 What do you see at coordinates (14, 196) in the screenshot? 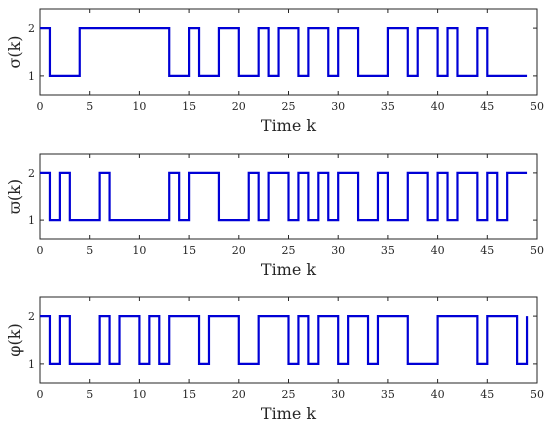
I see `y-axis-label: ϖ(k)` at bounding box center [14, 196].